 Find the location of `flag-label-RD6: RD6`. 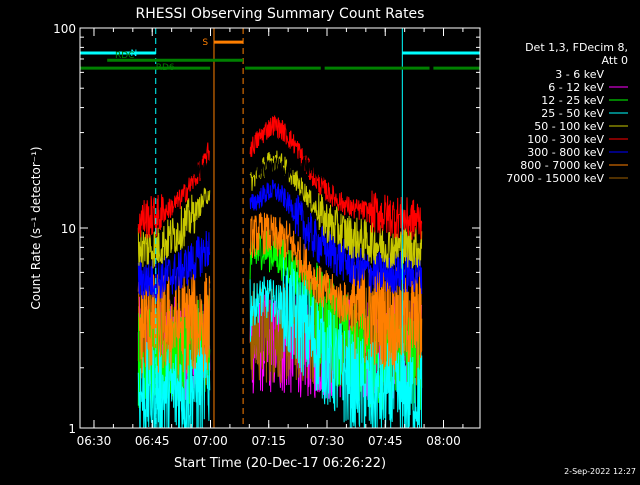

flag-label-RD6: RD6 is located at coordinates (165, 68).